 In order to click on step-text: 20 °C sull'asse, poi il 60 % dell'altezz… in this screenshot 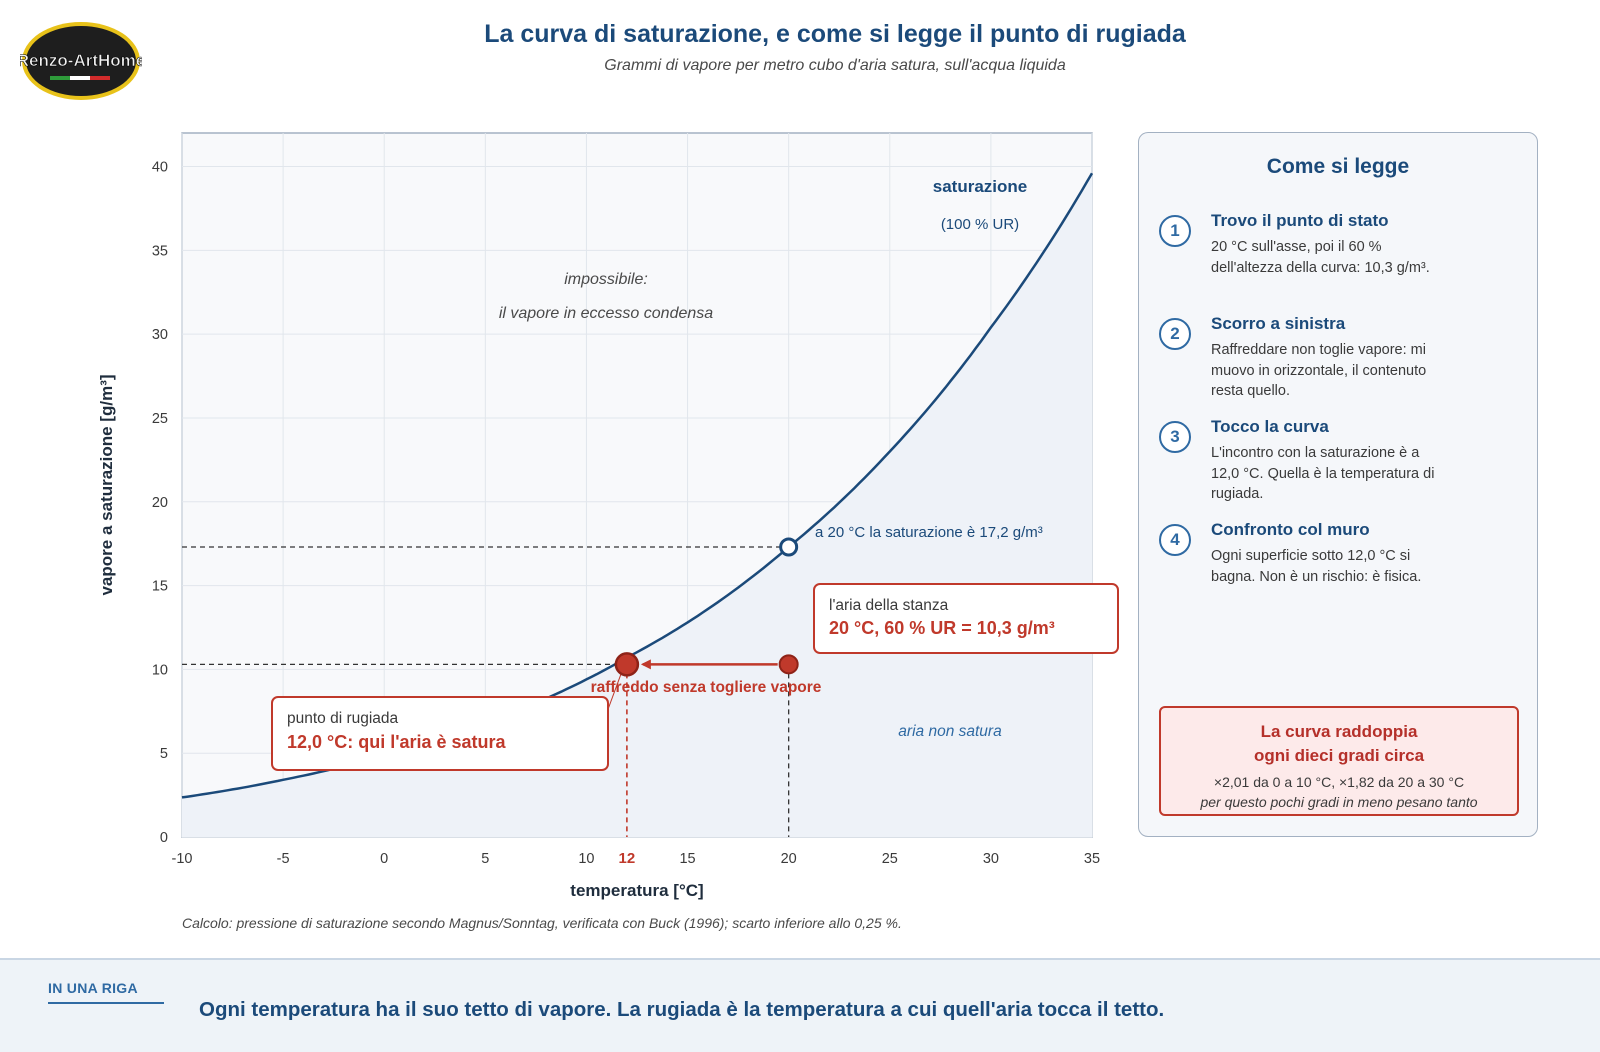, I will do `click(1320, 257)`.